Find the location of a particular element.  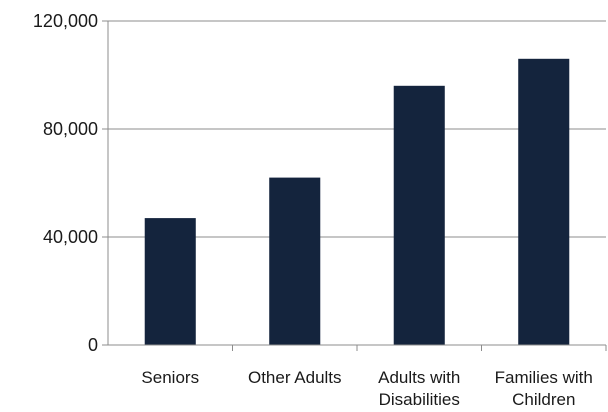

bar-families-with-children is located at coordinates (544, 202).